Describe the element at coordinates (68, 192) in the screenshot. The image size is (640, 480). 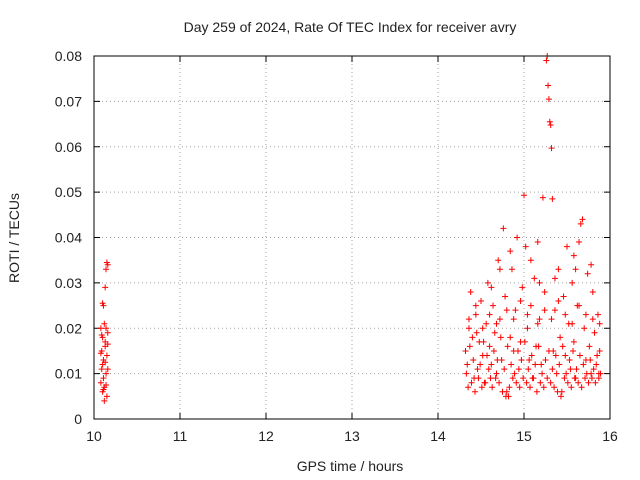
I see `y-tick-label: 0.05` at that location.